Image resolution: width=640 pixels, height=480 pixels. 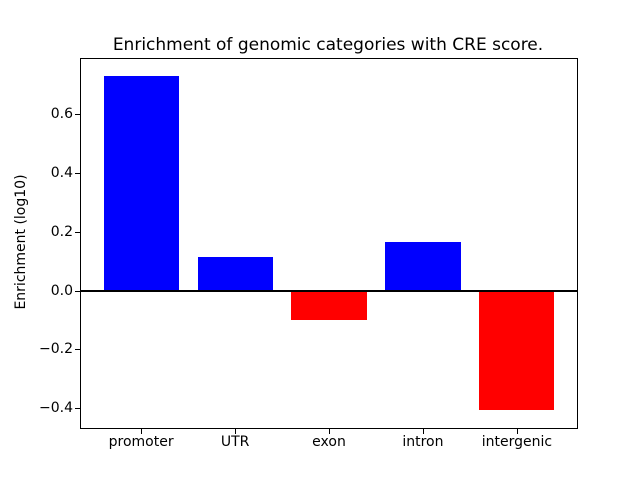 I want to click on x-tick-label: UTR, so click(x=235, y=442).